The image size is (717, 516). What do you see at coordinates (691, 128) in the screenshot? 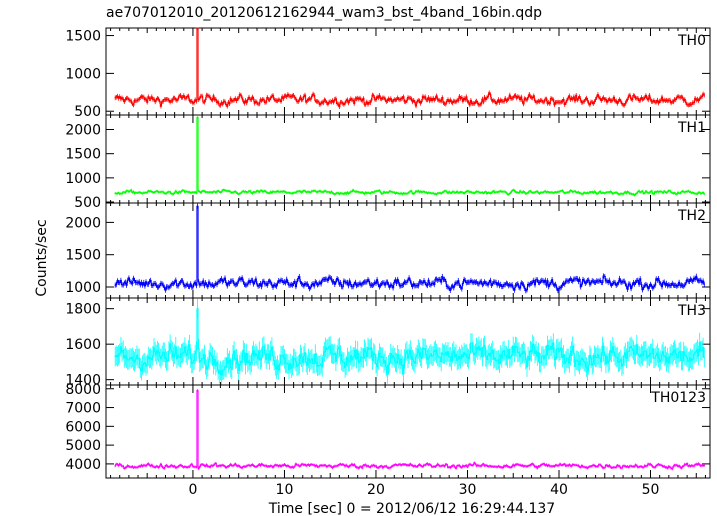
I see `panel-label: TH1` at bounding box center [691, 128].